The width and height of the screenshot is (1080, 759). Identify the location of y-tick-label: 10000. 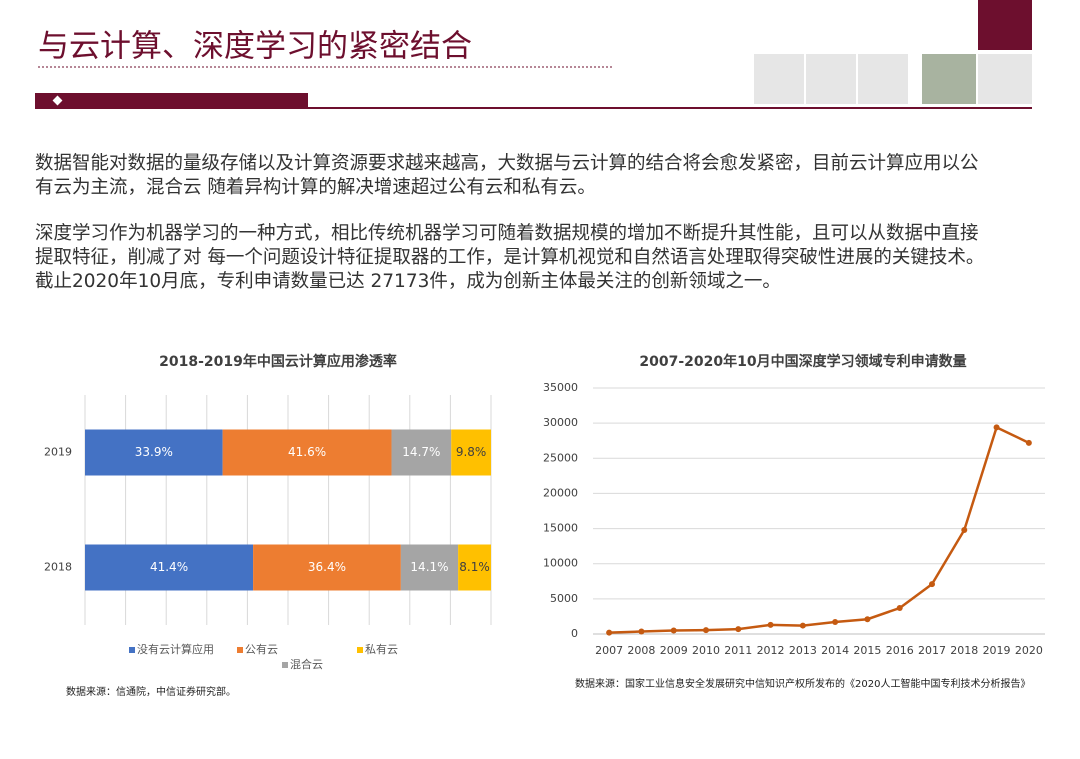
(560, 563).